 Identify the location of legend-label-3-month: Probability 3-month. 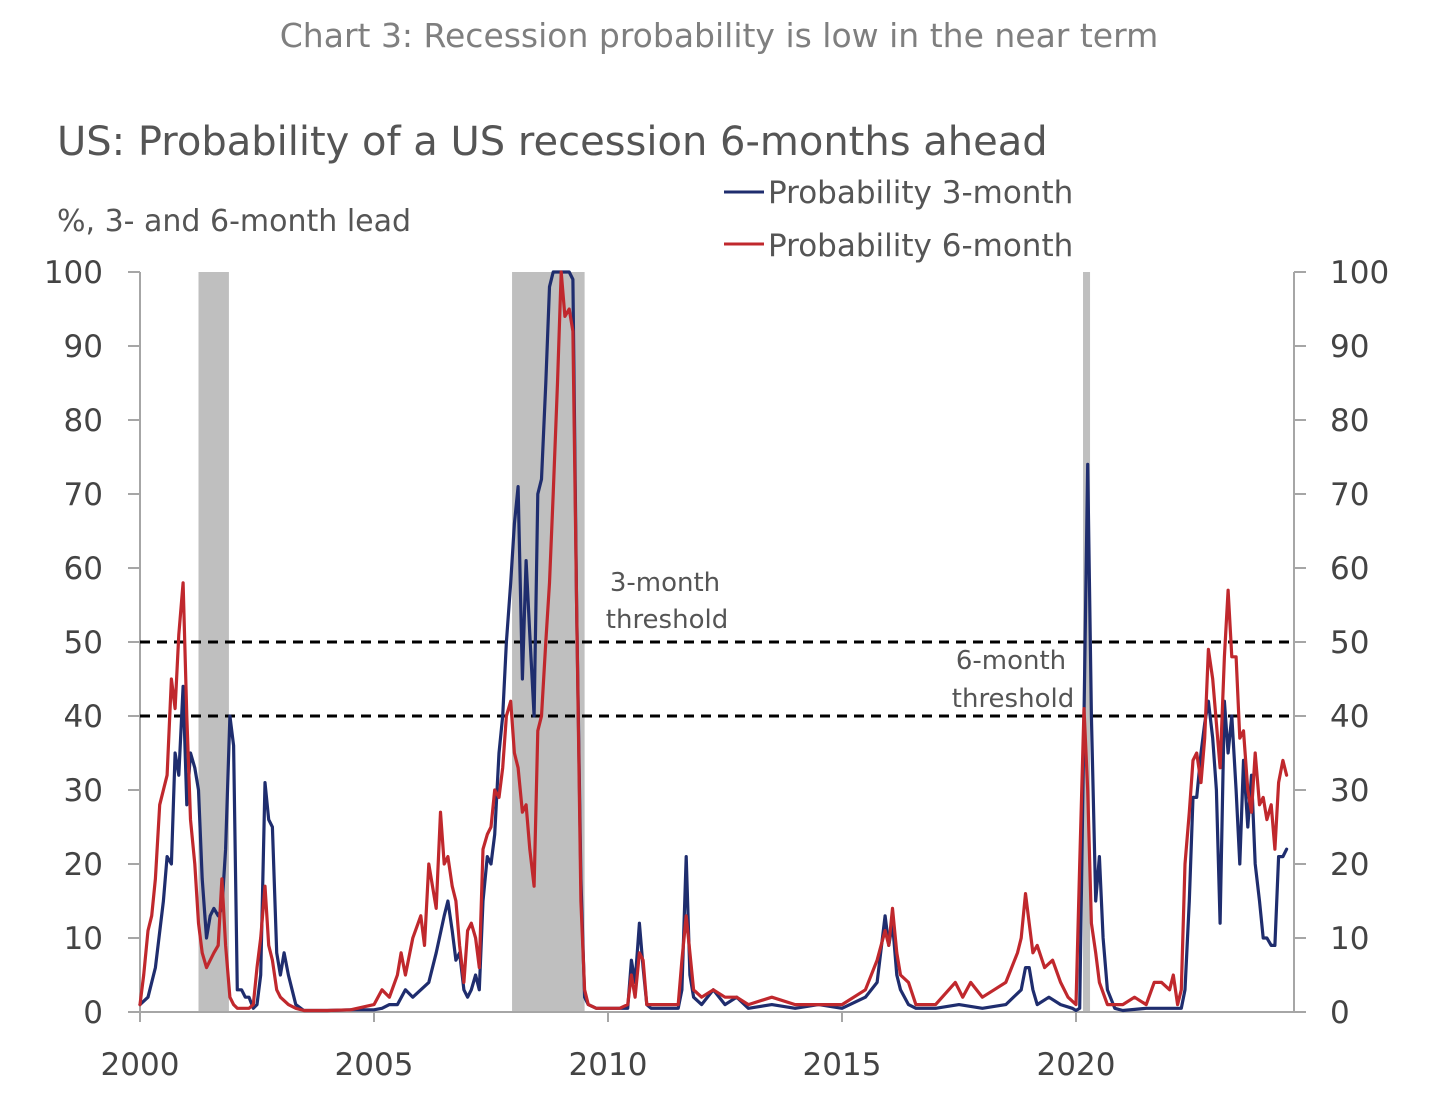
(920, 193).